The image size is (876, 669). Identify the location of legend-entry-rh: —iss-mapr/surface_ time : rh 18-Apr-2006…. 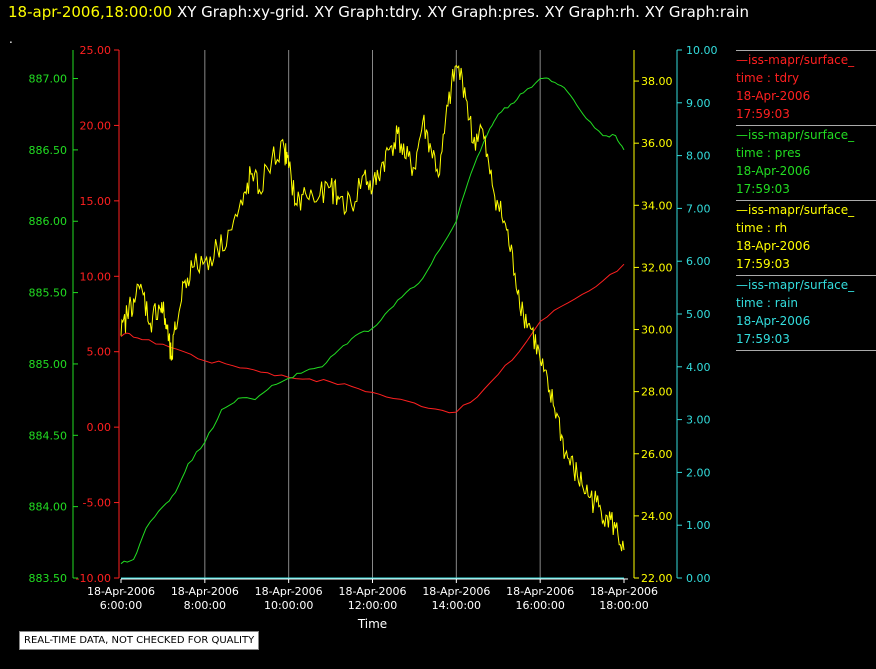
(806, 237).